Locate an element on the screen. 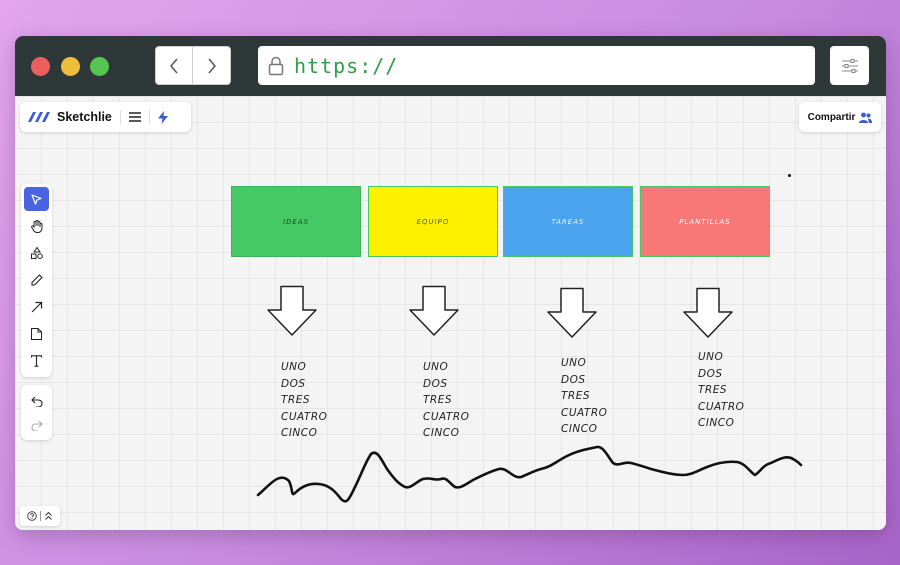  forward-button is located at coordinates (212, 65).